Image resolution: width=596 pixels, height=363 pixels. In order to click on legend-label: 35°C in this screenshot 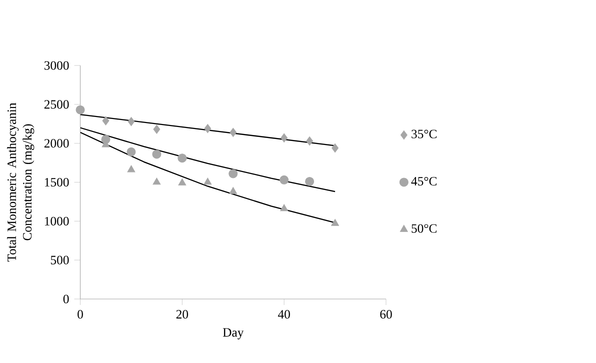, I will do `click(424, 134)`.